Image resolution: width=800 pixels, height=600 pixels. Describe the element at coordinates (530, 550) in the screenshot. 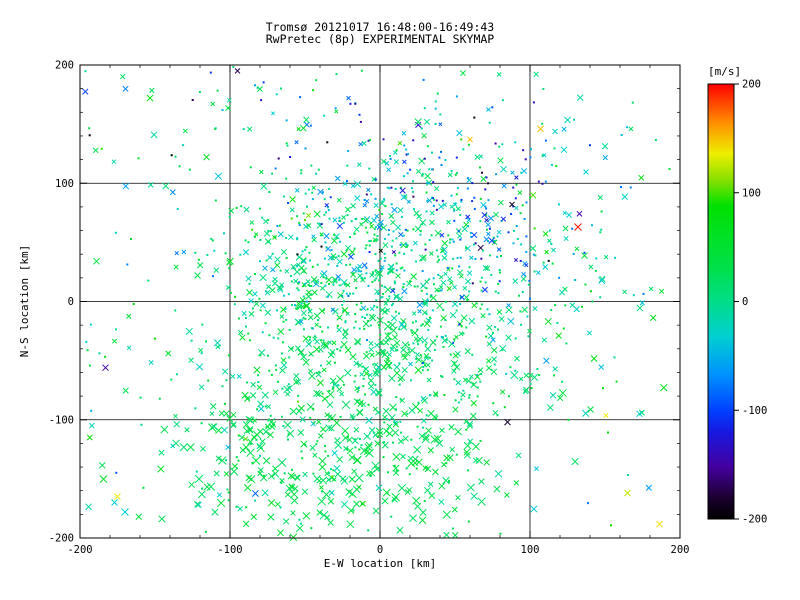

I see `x-tick-label: 100` at that location.